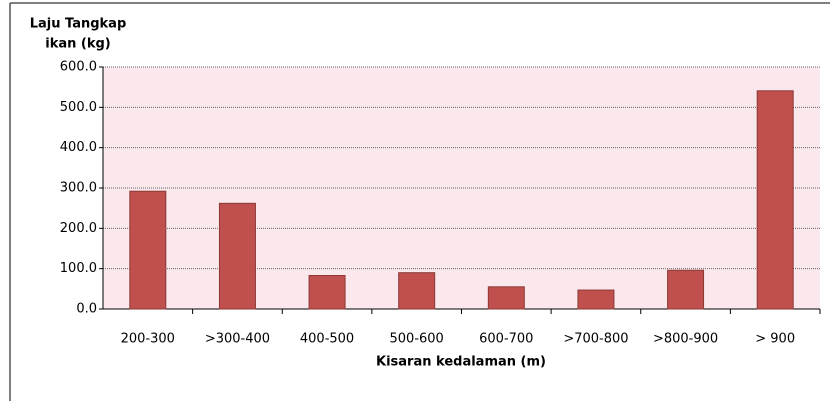 This screenshot has width=830, height=401. What do you see at coordinates (506, 339) in the screenshot?
I see `x-tick-label: 600-700` at bounding box center [506, 339].